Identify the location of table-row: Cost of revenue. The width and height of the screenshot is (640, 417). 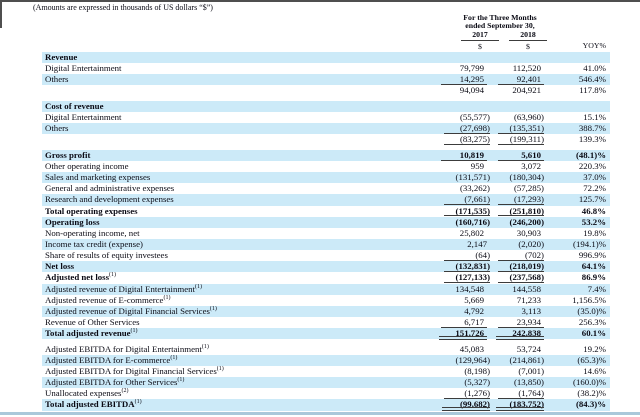
(326, 106).